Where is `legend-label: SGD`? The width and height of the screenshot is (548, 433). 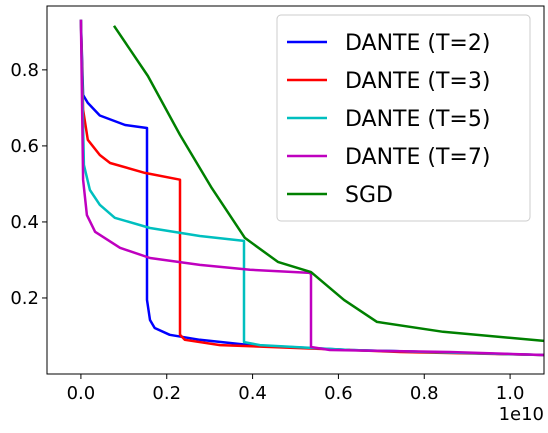 legend-label: SGD is located at coordinates (369, 195).